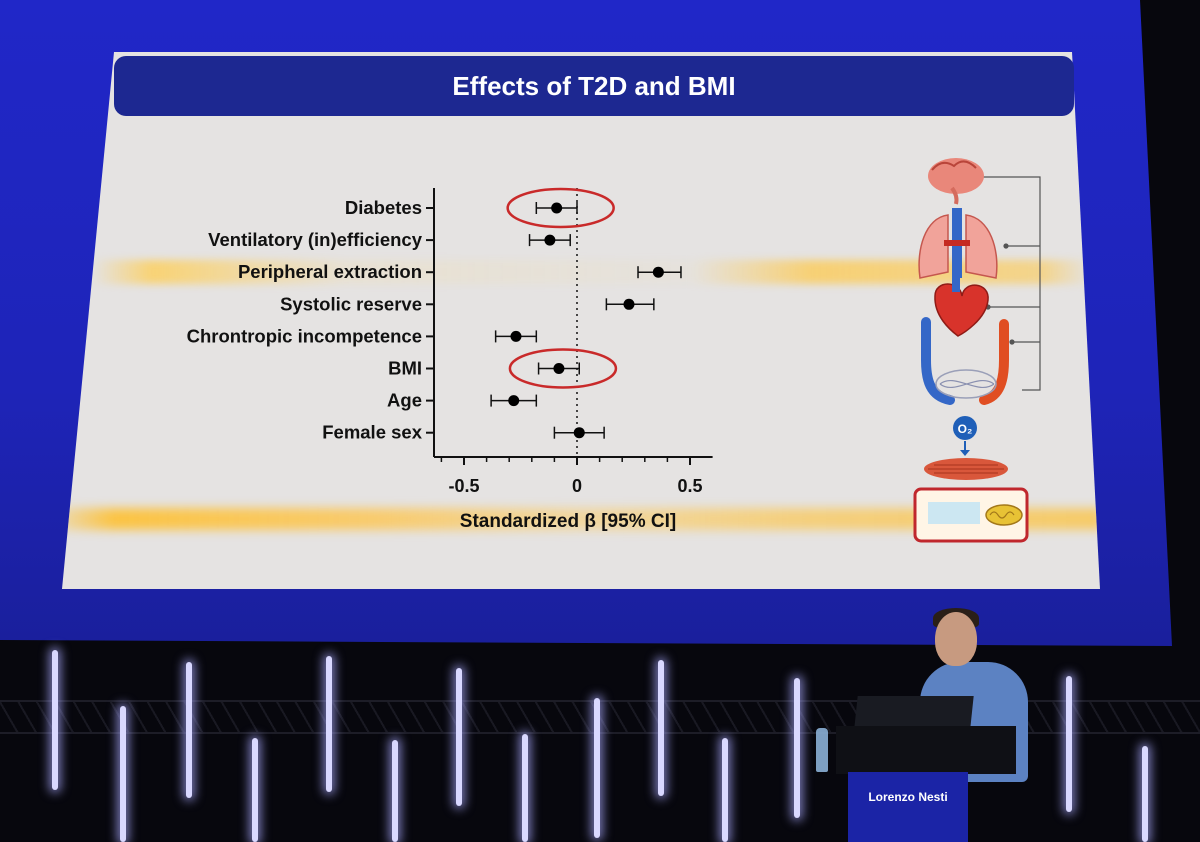 The height and width of the screenshot is (842, 1200). Describe the element at coordinates (304, 335) in the screenshot. I see `category-label: Chrontropic incompetence` at that location.